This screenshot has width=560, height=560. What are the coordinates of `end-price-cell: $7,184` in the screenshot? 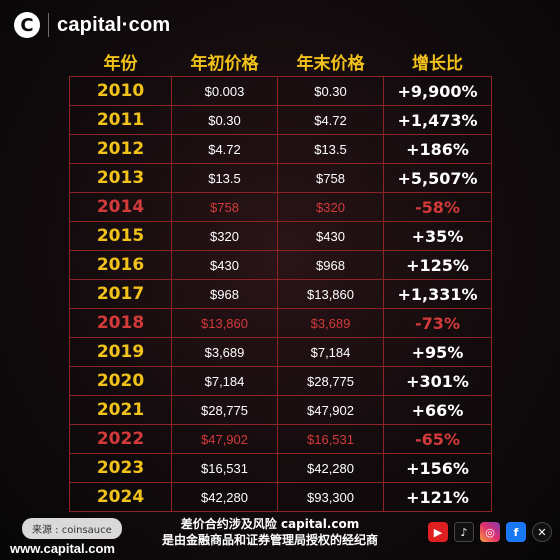 It's located at (330, 352).